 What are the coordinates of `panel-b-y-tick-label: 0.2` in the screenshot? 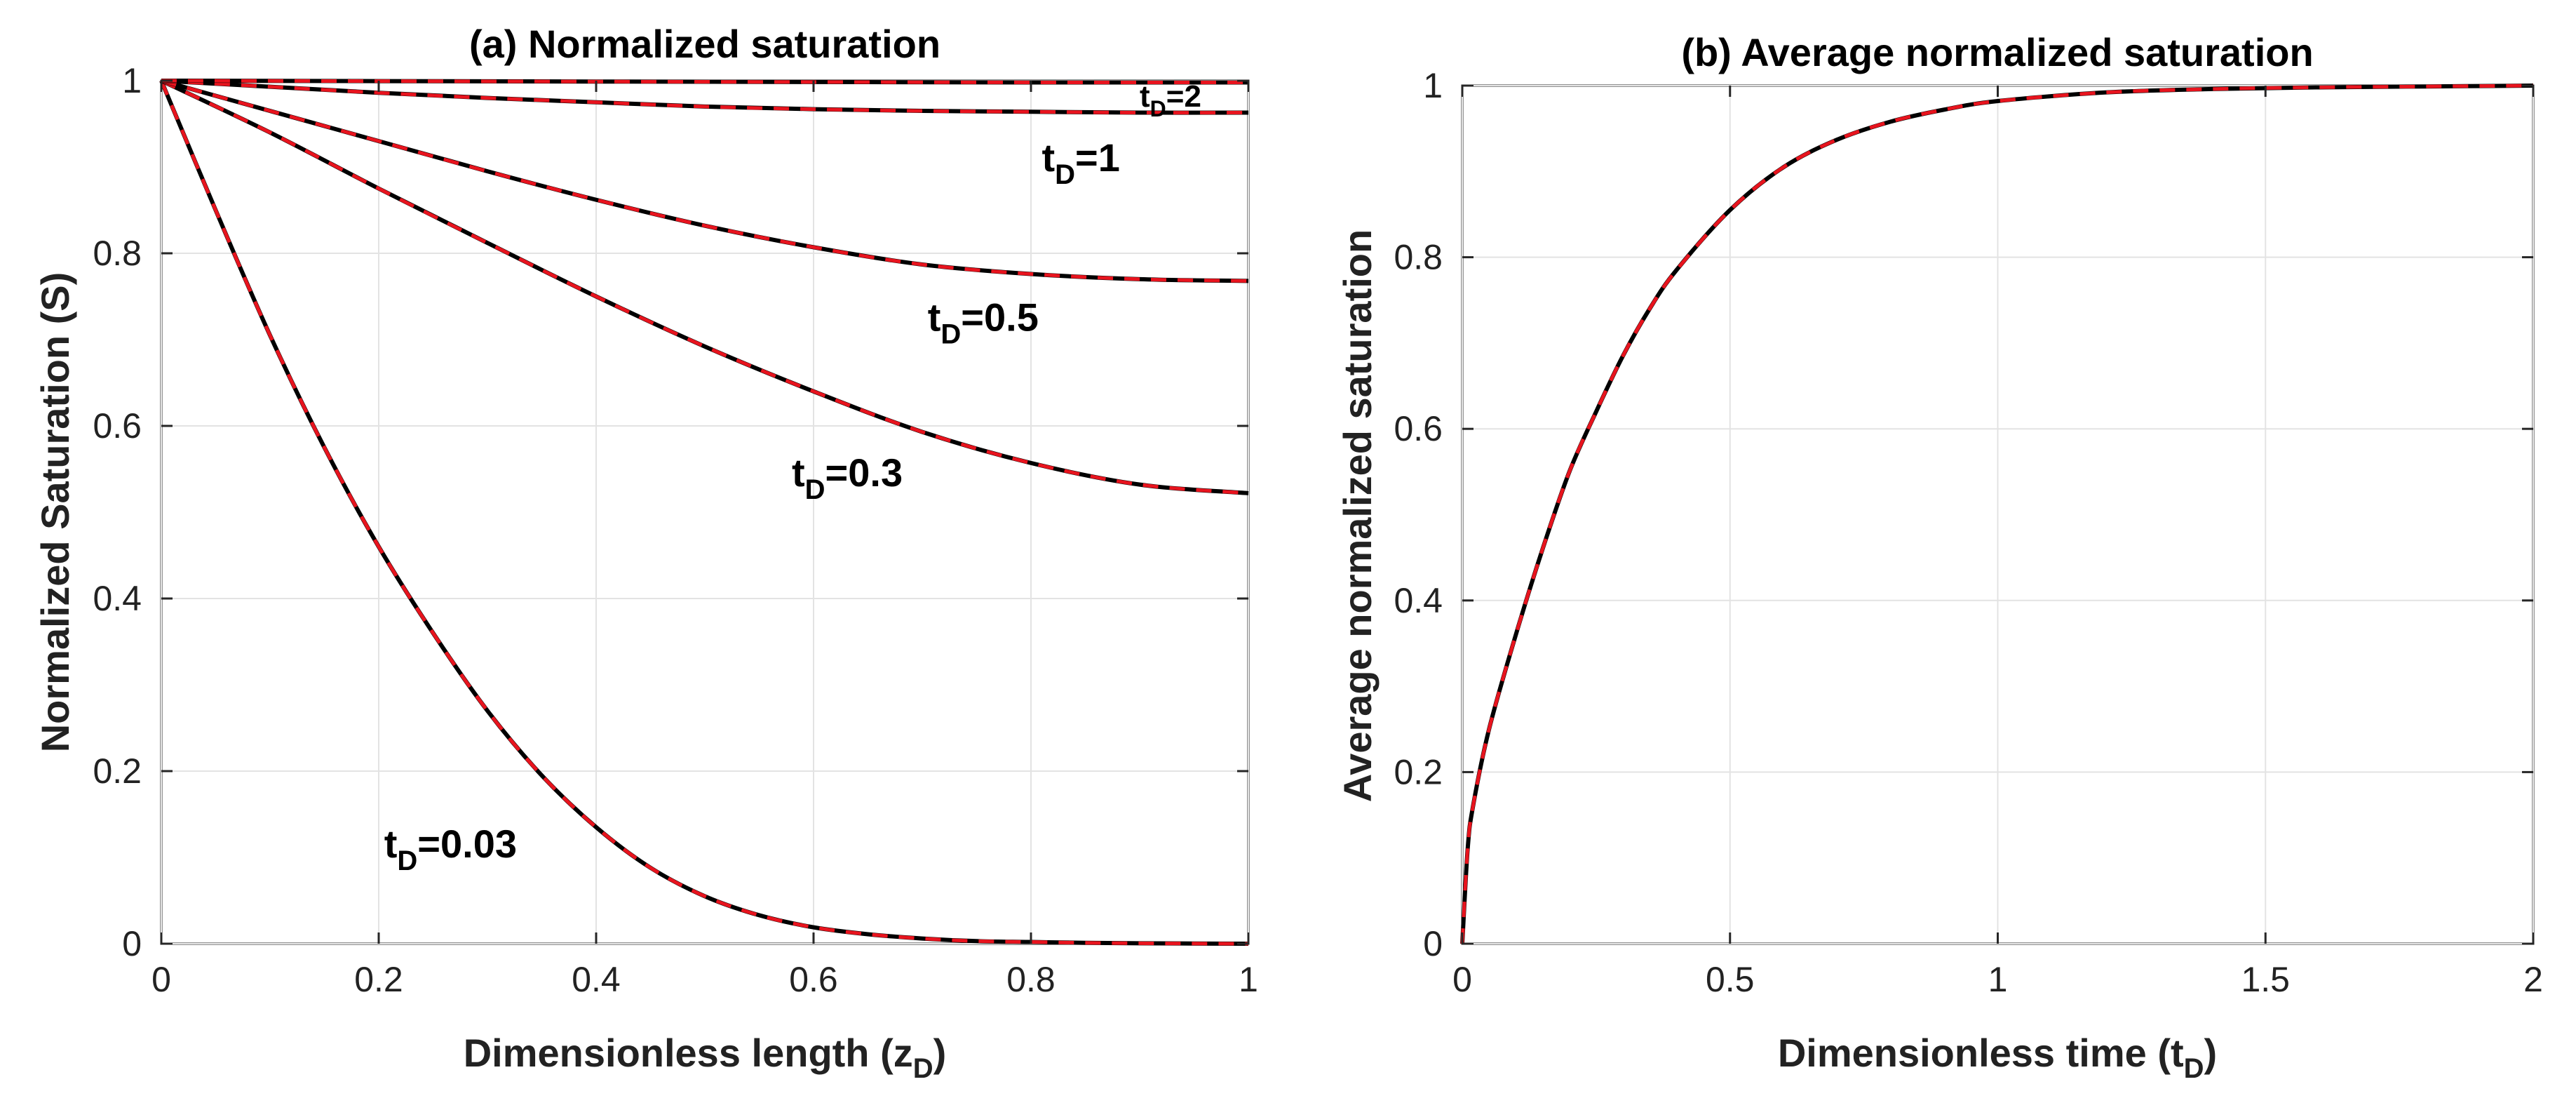 It's located at (1418, 771).